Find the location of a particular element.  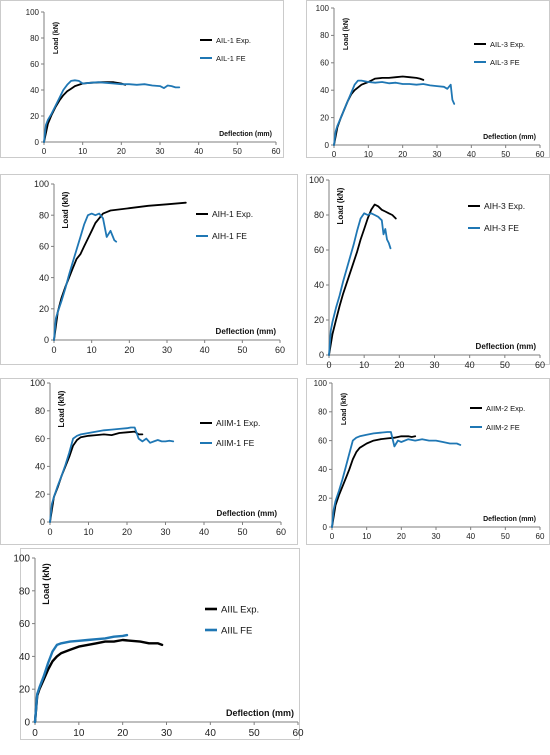

legend-label: AIH-3 FE is located at coordinates (501, 228).